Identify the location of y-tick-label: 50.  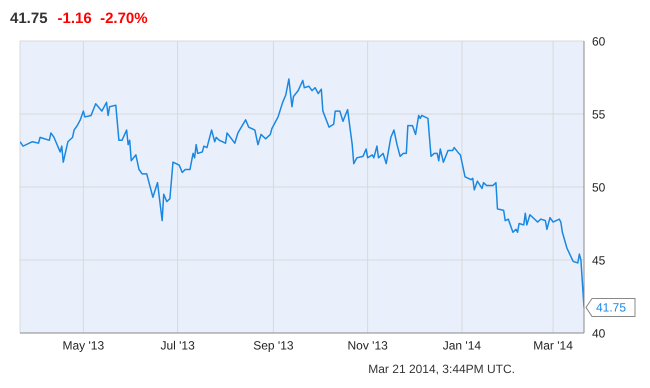
(599, 187).